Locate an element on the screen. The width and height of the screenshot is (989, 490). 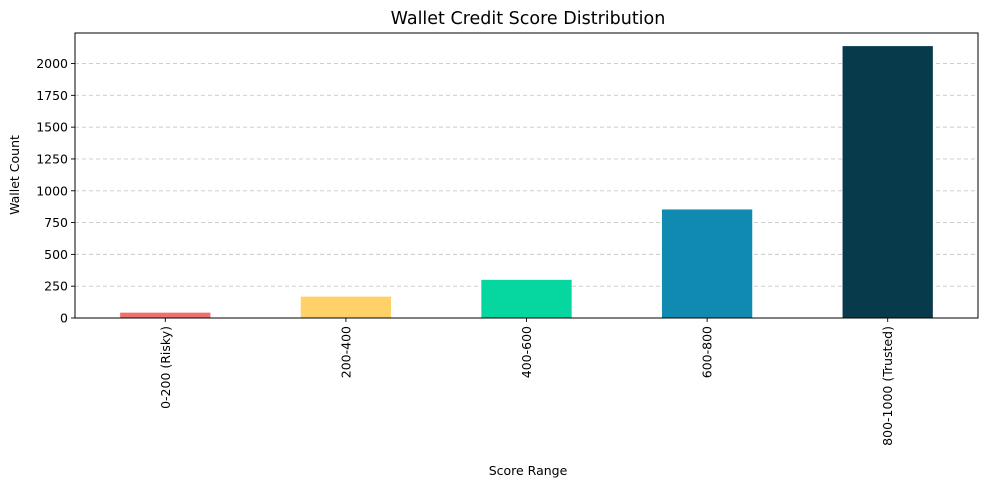
x-axis-title: Score Range is located at coordinates (528, 470).